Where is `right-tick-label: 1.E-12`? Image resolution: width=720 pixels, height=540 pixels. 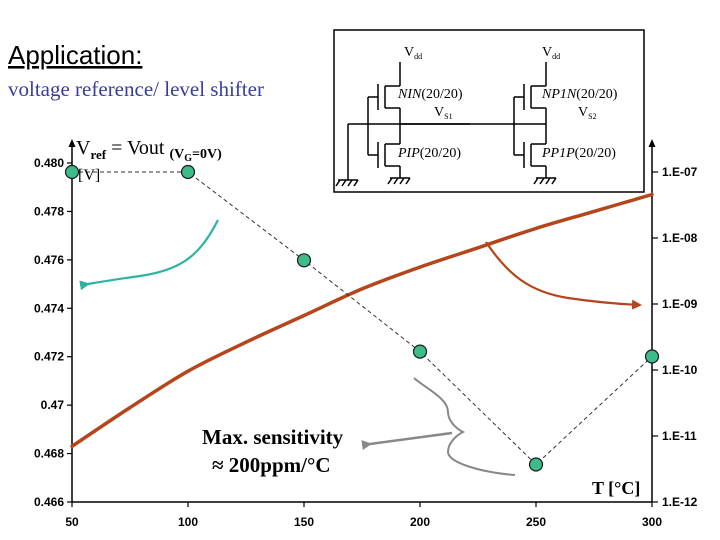 right-tick-label: 1.E-12 is located at coordinates (680, 502).